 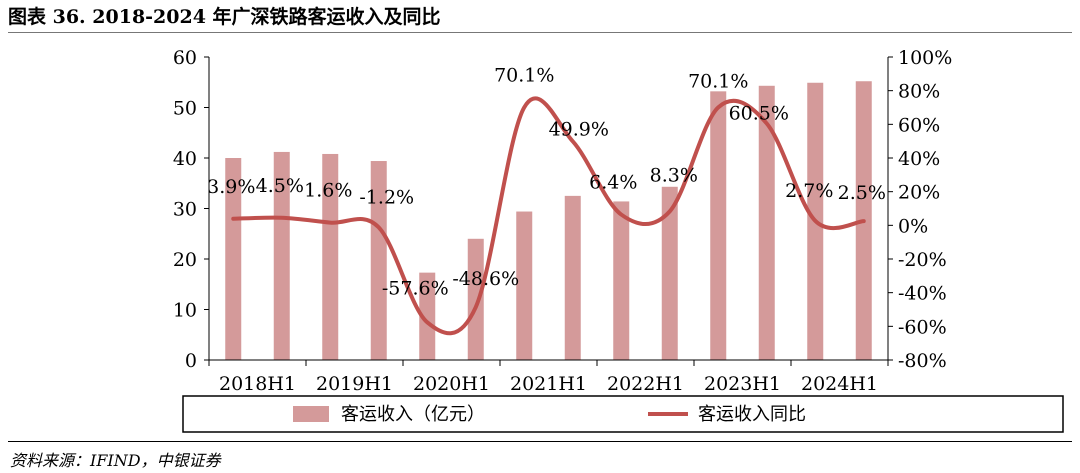 What do you see at coordinates (809, 191) in the screenshot?
I see `line-data-label: 2.7%` at bounding box center [809, 191].